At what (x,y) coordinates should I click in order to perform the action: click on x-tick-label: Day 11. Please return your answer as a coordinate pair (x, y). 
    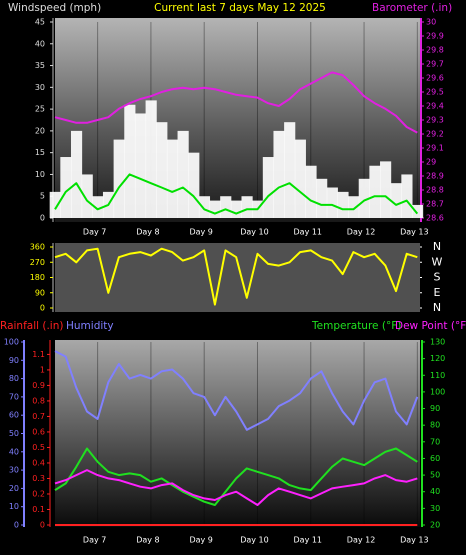
    Looking at the image, I should click on (308, 232).